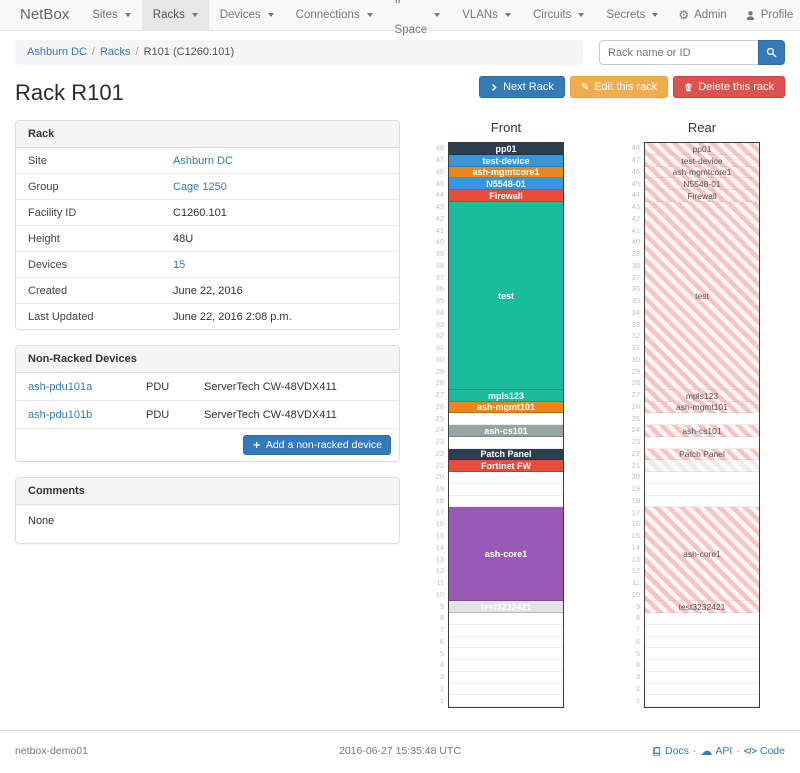 The width and height of the screenshot is (800, 773). I want to click on comments-body: None, so click(41, 521).